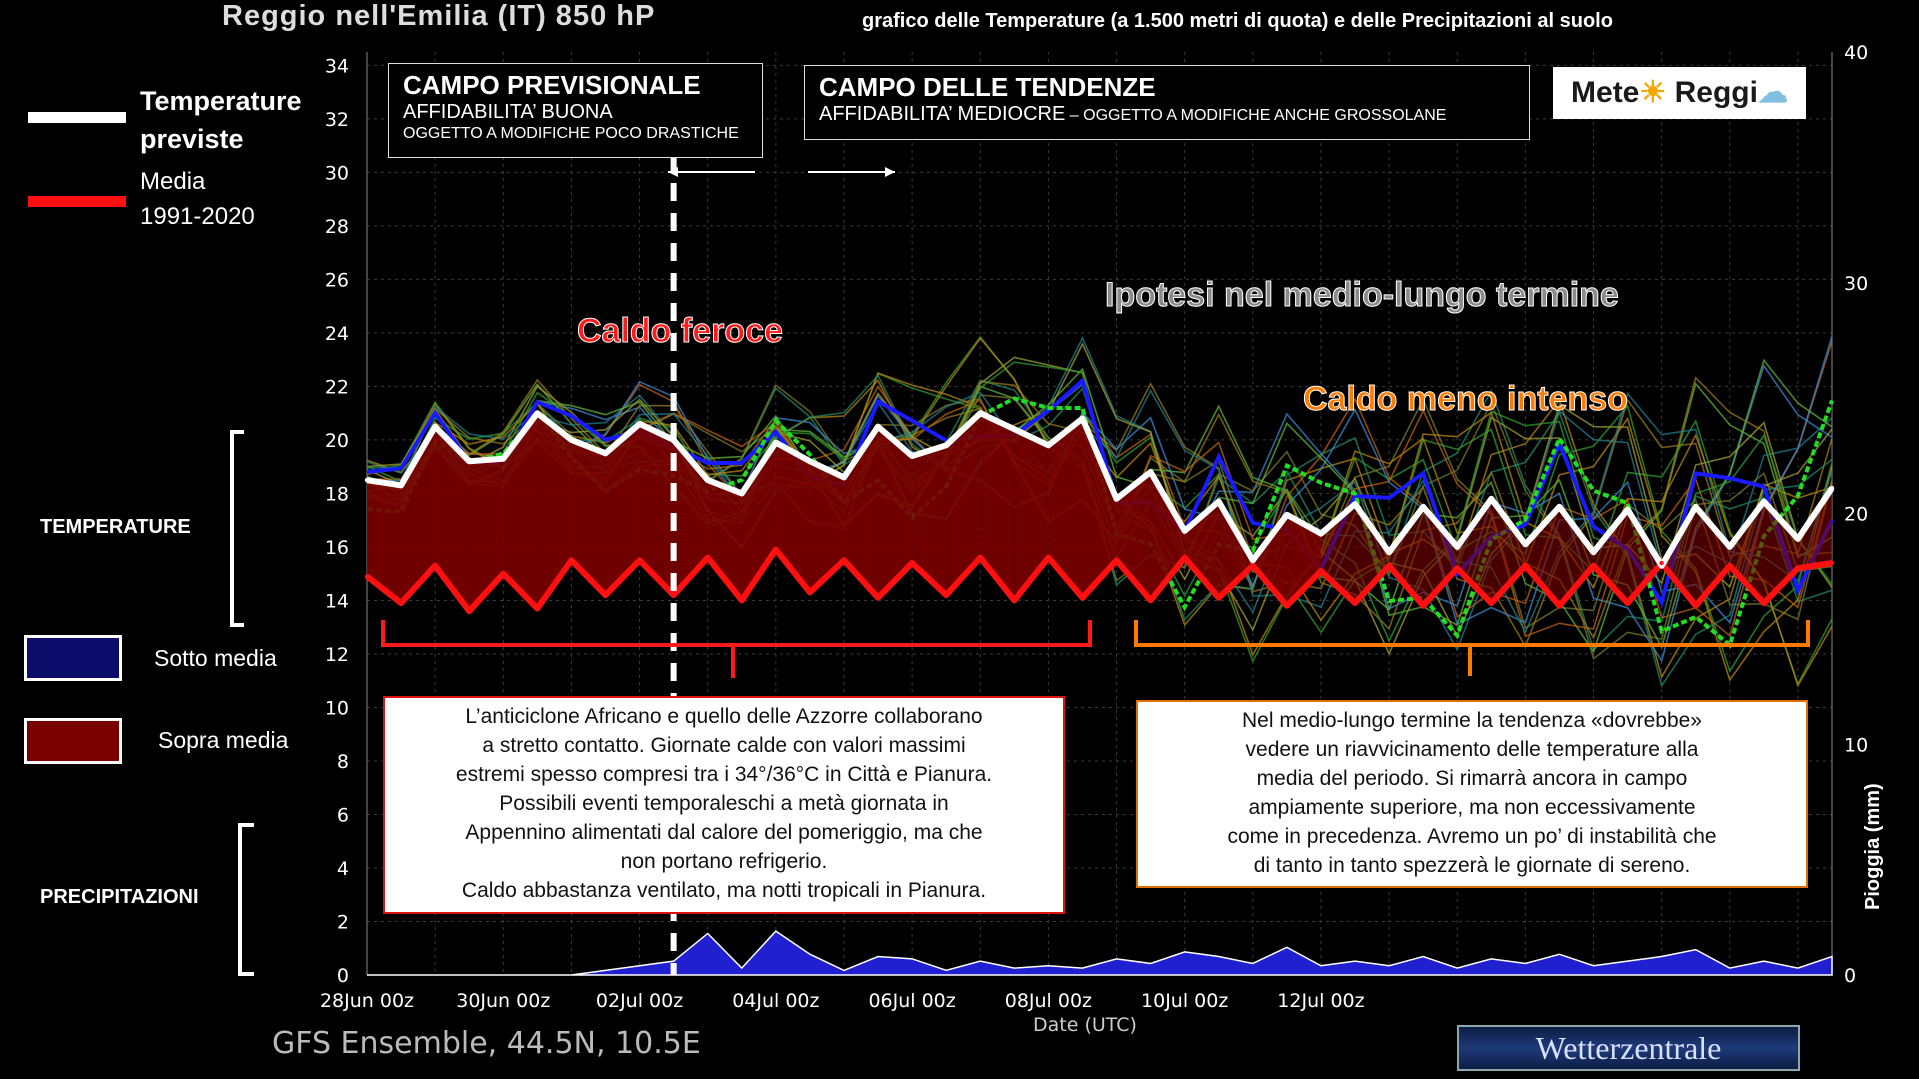 The height and width of the screenshot is (1079, 1919). Describe the element at coordinates (1256, 115) in the screenshot. I see `campo-tendenze-note: – OGGETTO A MODIFICHE ANCHE GROSSOLANE` at that location.